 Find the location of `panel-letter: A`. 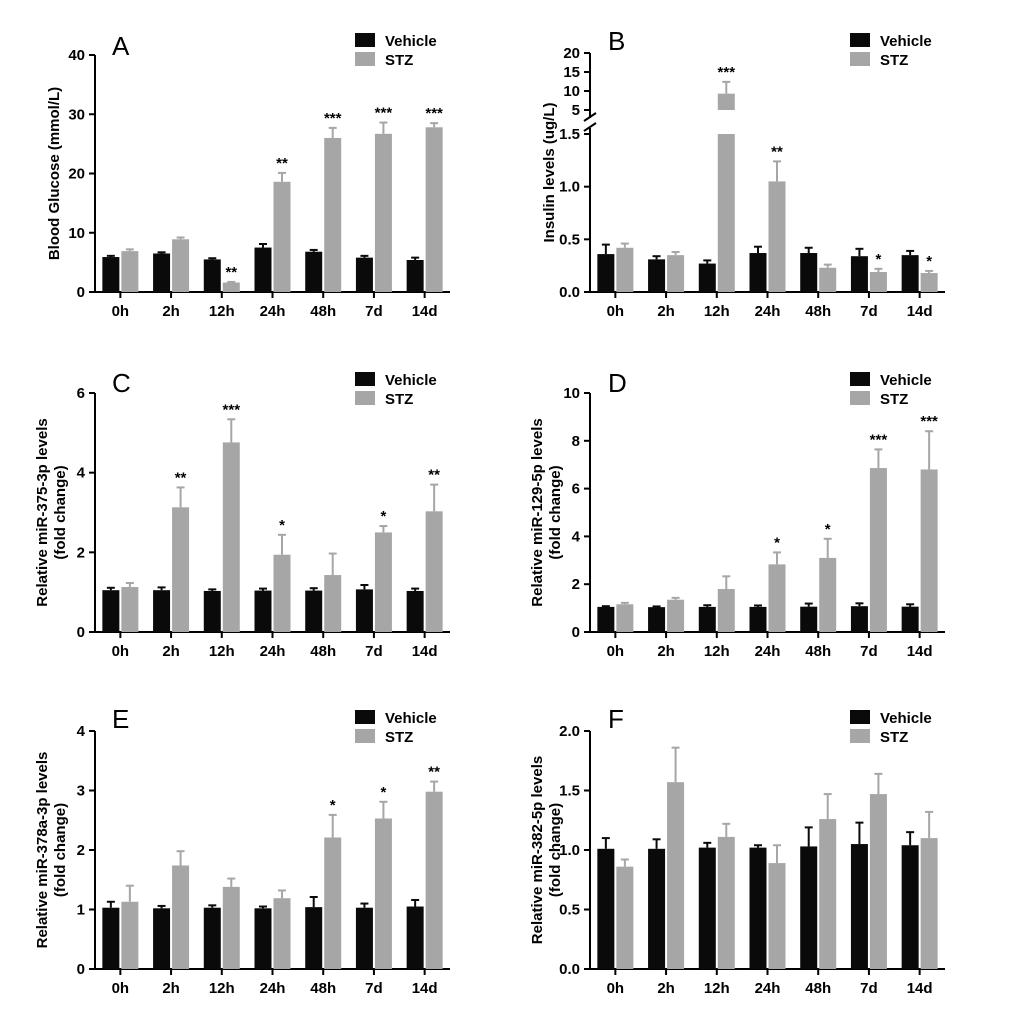

panel-letter: A is located at coordinates (121, 46).